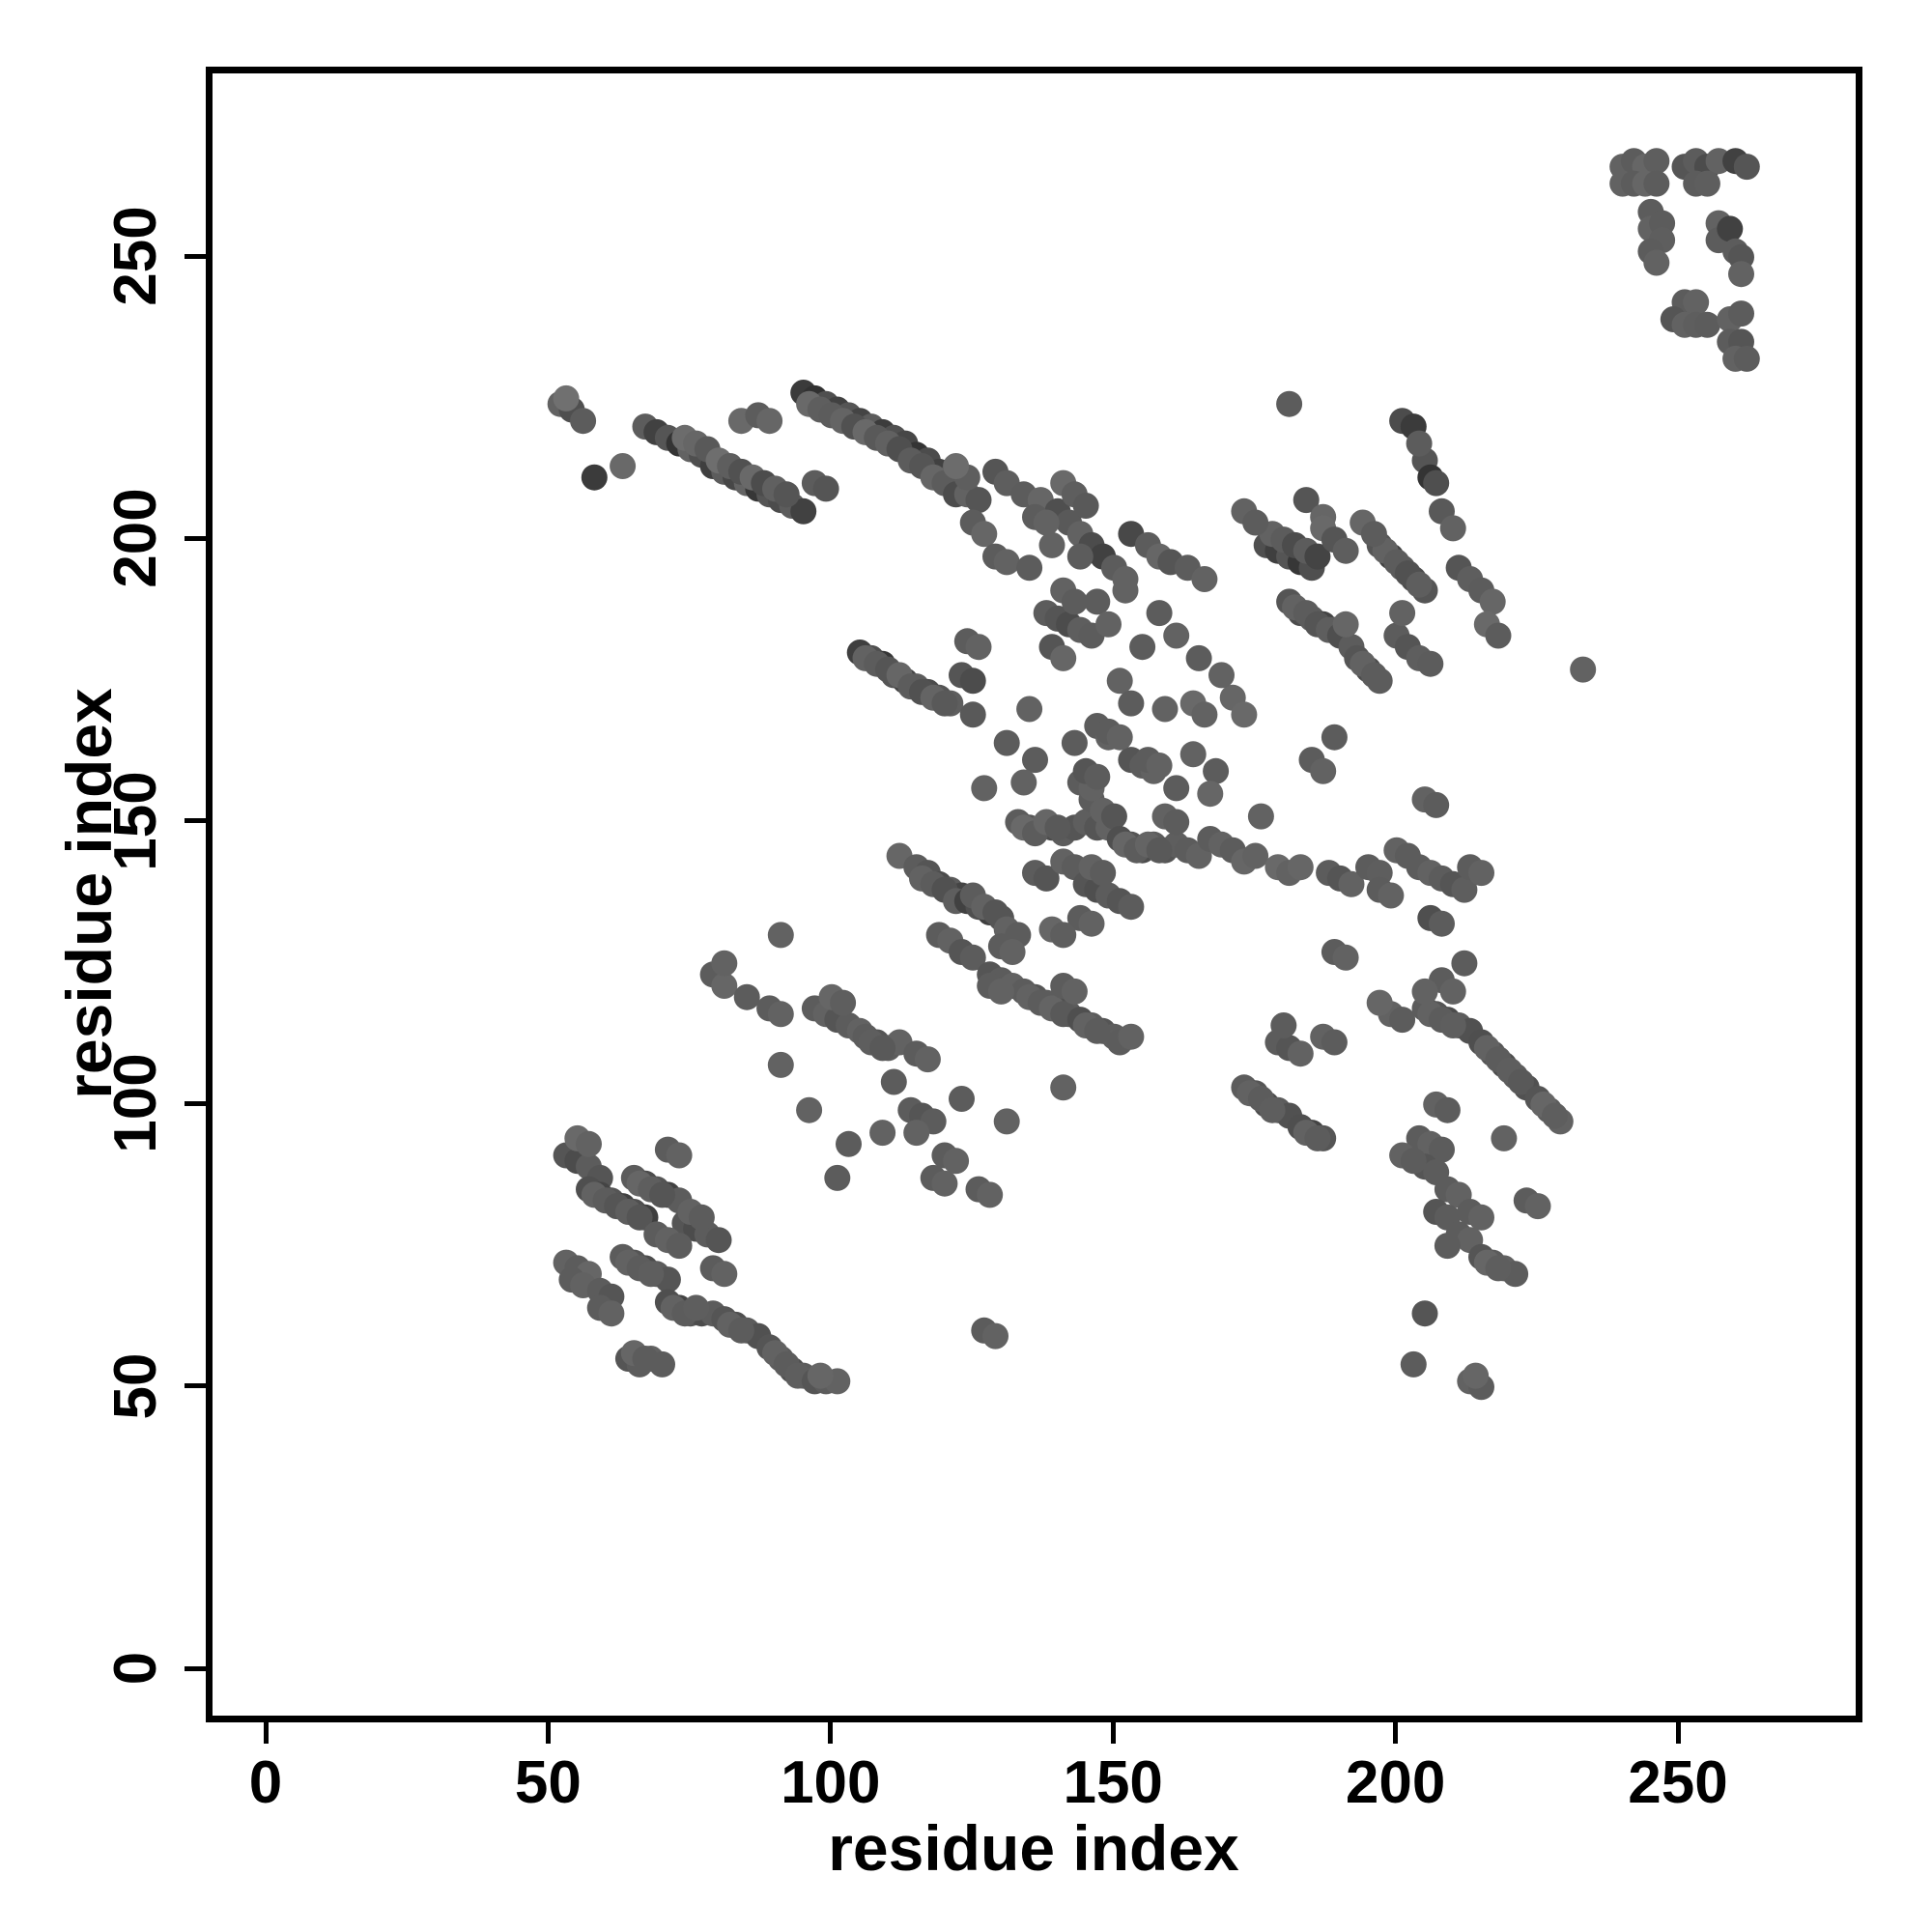 The image size is (1932, 1932). I want to click on x-axis-tick-label: 0, so click(265, 1782).